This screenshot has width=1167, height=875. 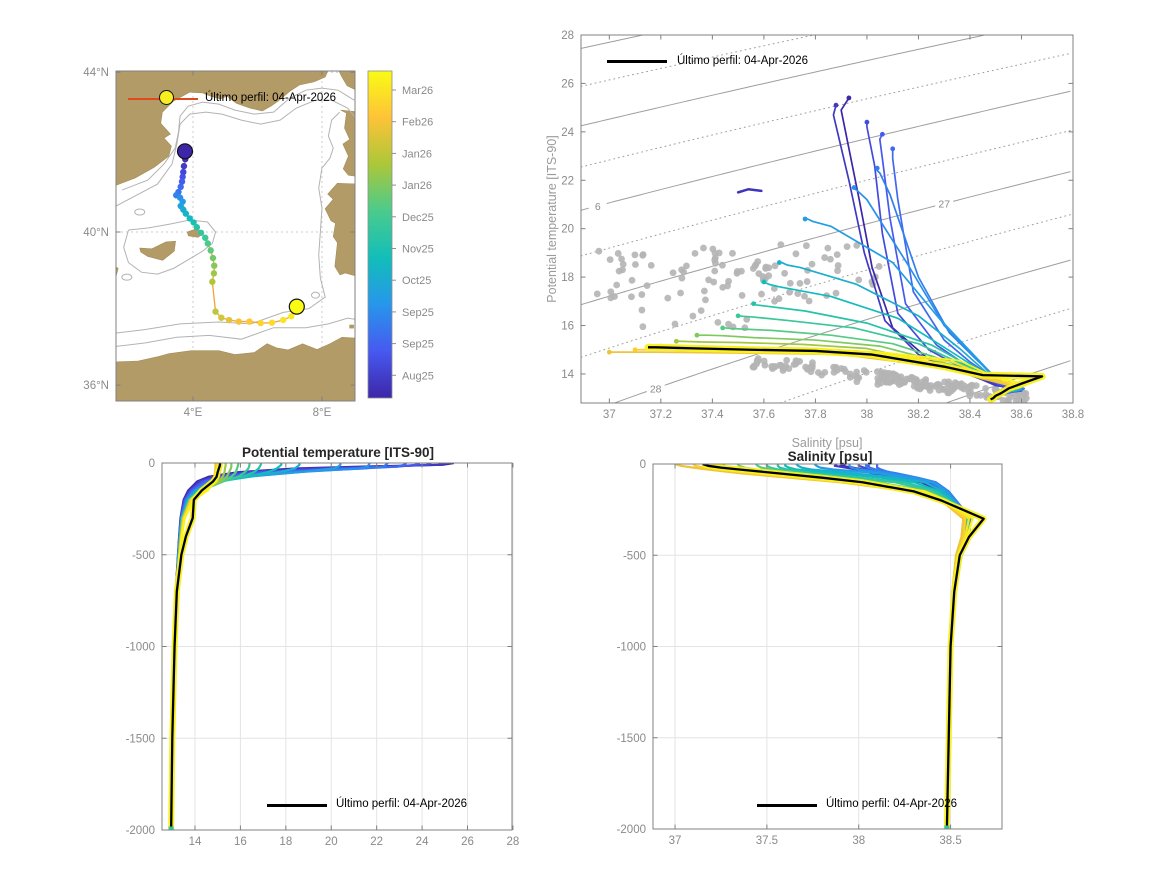 I want to click on y-tick-label: 18, so click(x=567, y=278).